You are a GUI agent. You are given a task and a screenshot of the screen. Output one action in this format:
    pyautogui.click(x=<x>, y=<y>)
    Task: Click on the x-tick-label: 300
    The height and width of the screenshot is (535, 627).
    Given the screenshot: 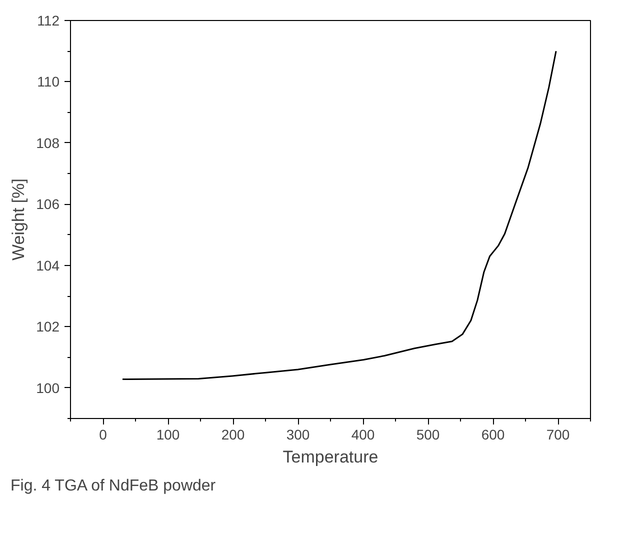 What is the action you would take?
    pyautogui.click(x=298, y=434)
    